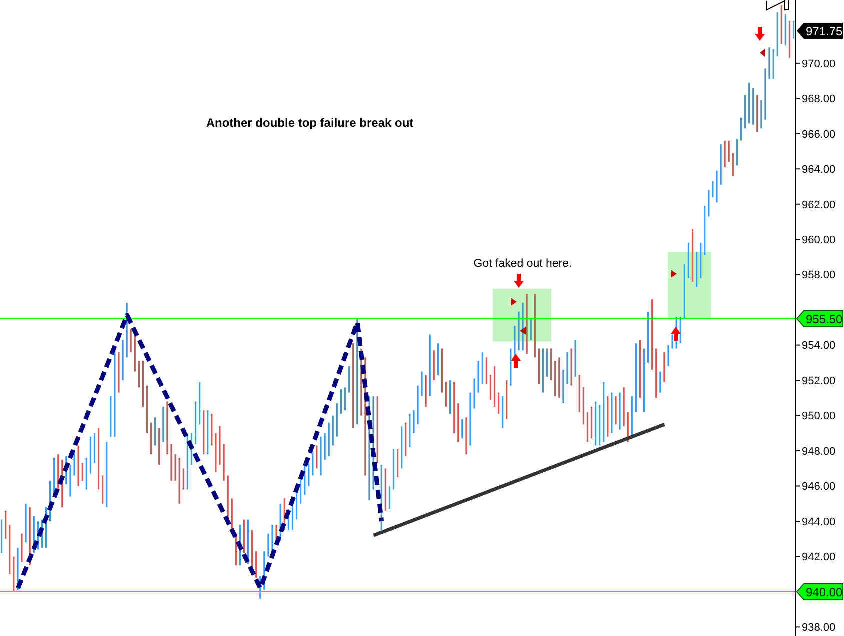  I want to click on y-tick-label: 968.00, so click(819, 100).